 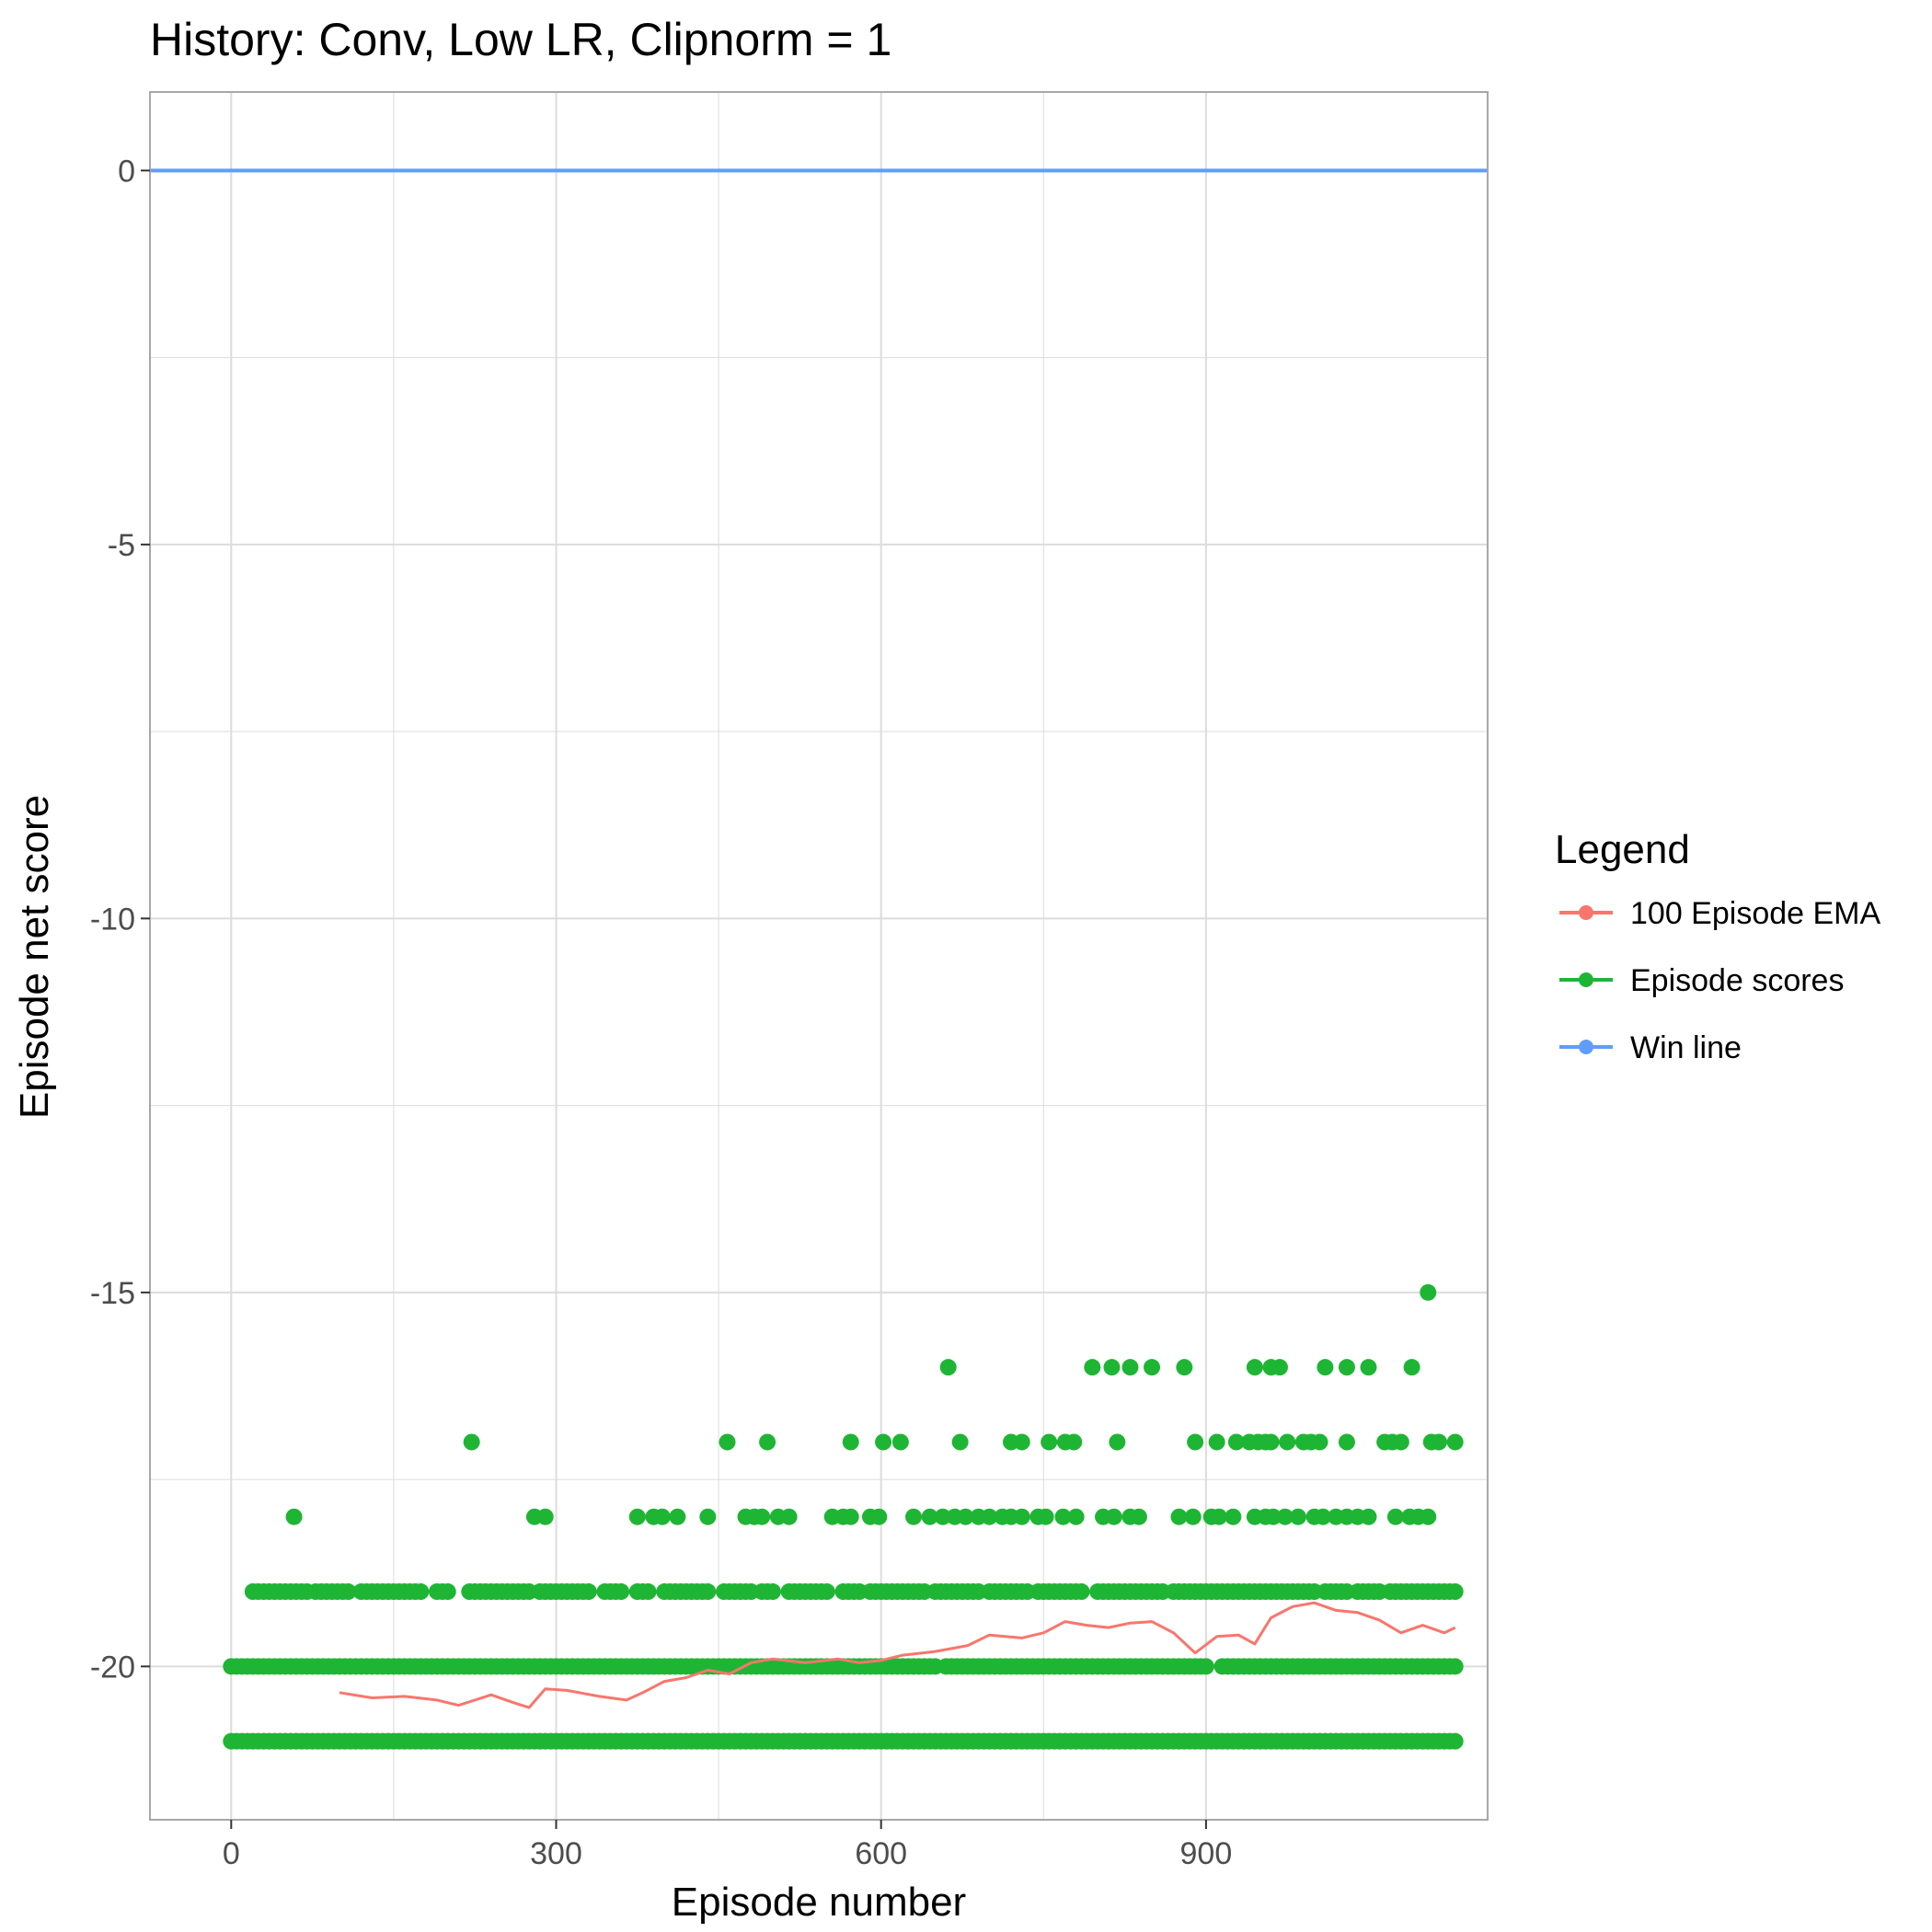 What do you see at coordinates (881, 1853) in the screenshot?
I see `x-tick-label: 600` at bounding box center [881, 1853].